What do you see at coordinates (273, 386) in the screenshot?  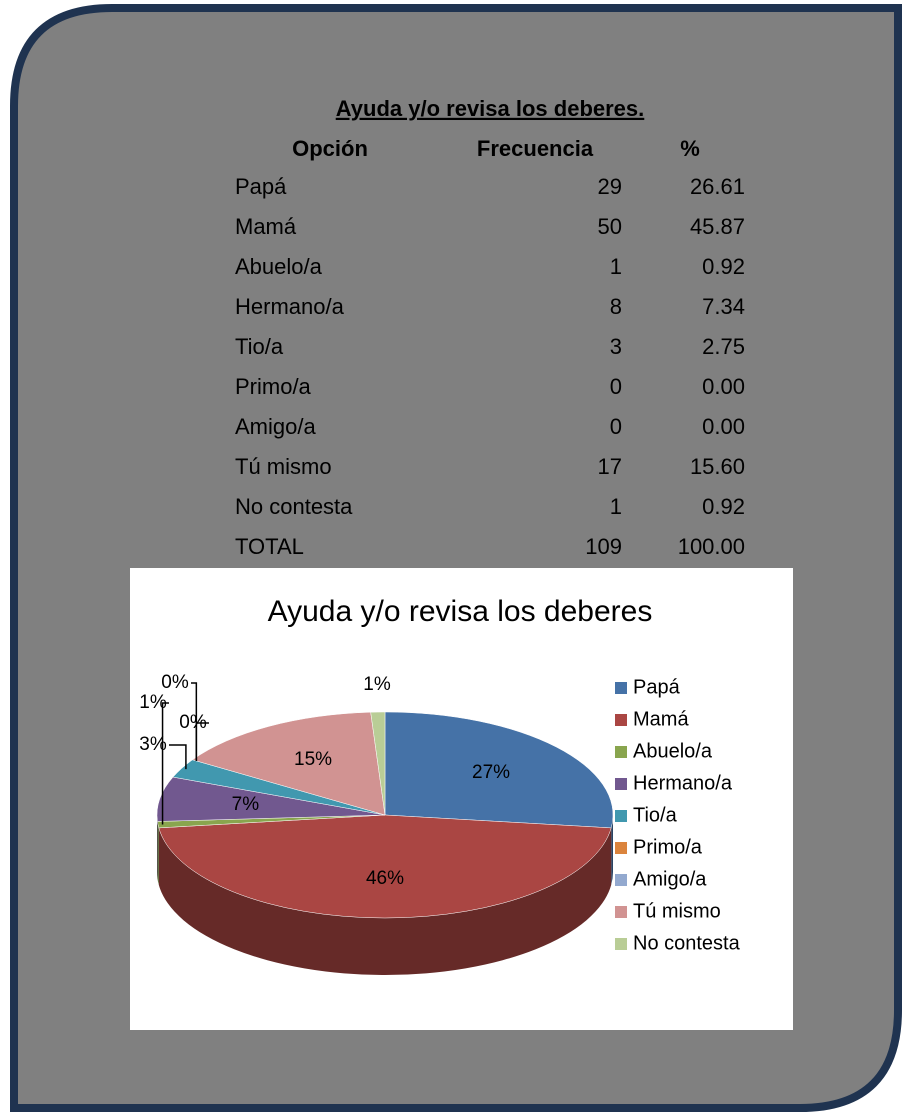 I see `row-label: Primo/a` at bounding box center [273, 386].